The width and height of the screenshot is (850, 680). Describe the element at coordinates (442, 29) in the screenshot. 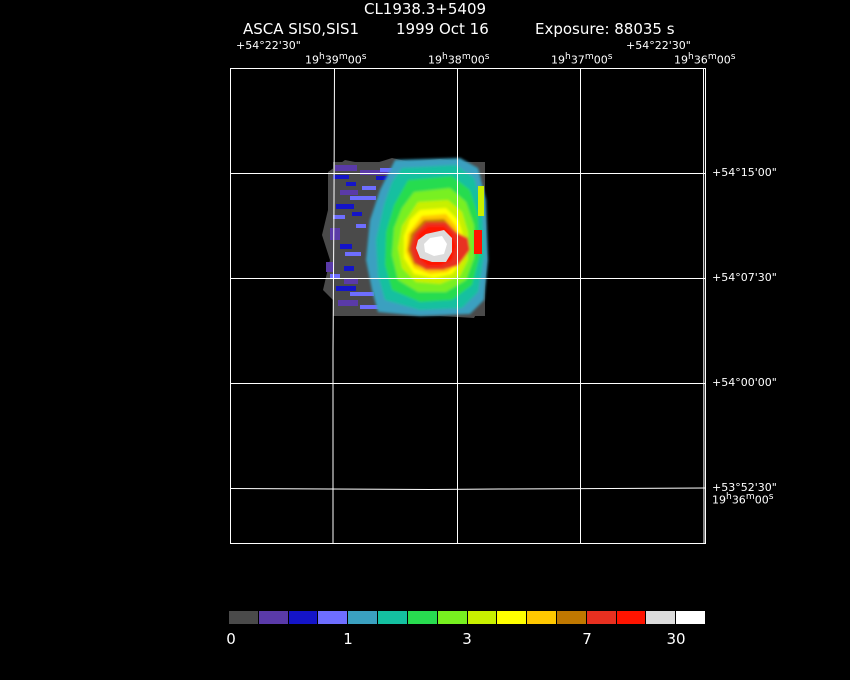

I see `observation-date: 1999 Oct 16` at that location.